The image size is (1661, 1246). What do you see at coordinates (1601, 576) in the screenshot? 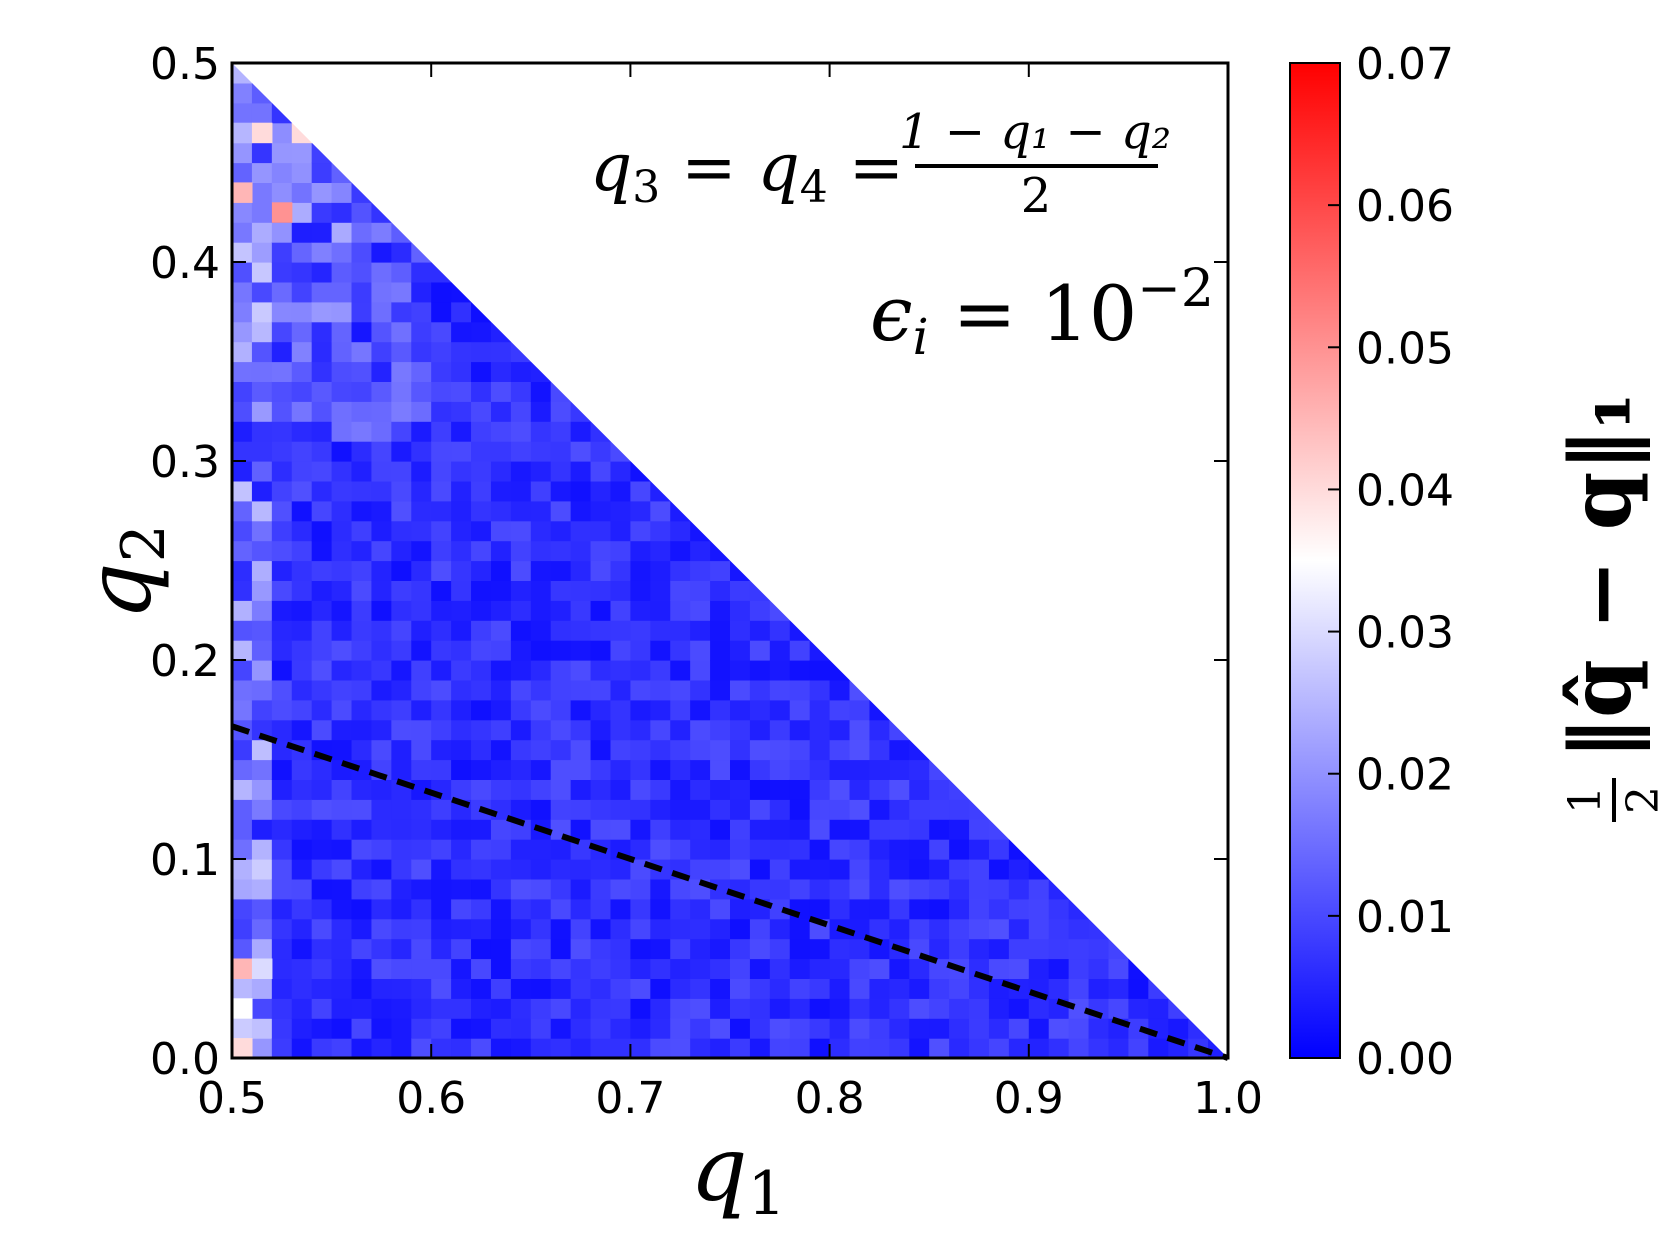
I see `colorbar-label-text: ‖q̂ − q‖₁` at bounding box center [1601, 576].